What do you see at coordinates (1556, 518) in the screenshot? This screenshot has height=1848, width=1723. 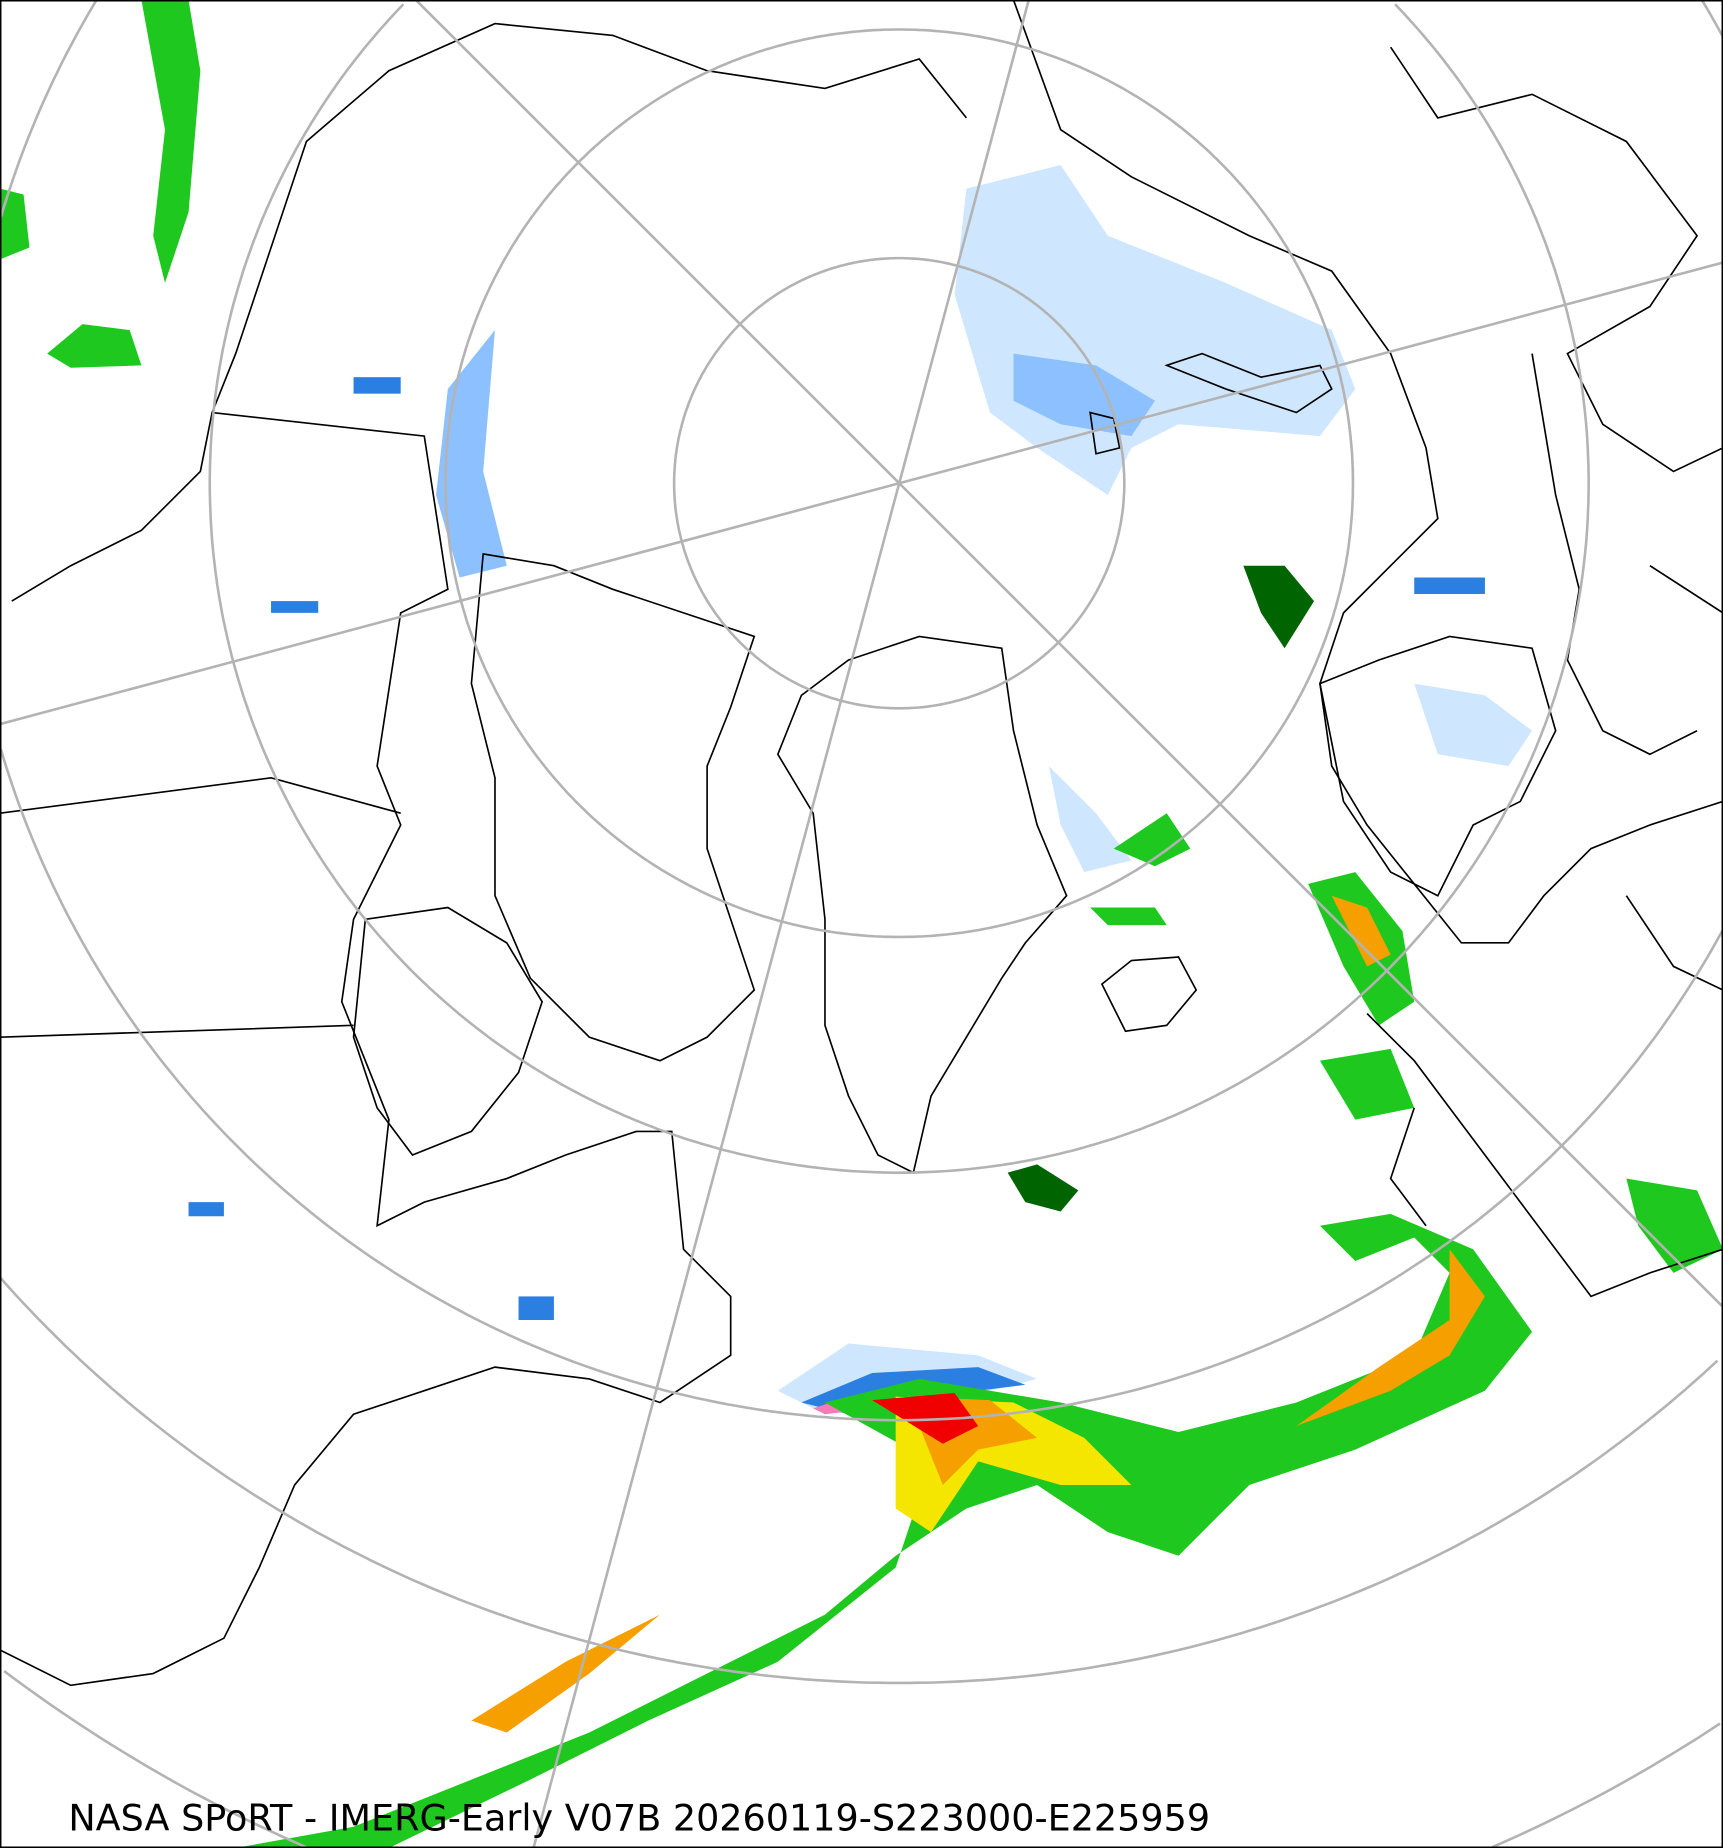 I see `country-borders` at bounding box center [1556, 518].